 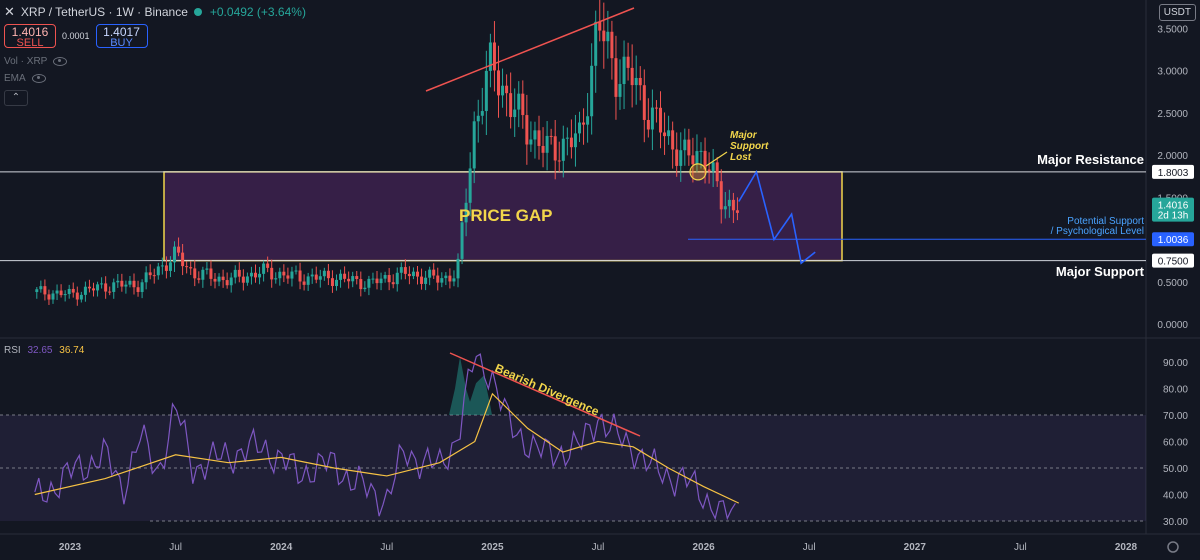 I want to click on sell-button: 1.4016 SELL, so click(x=30, y=36).